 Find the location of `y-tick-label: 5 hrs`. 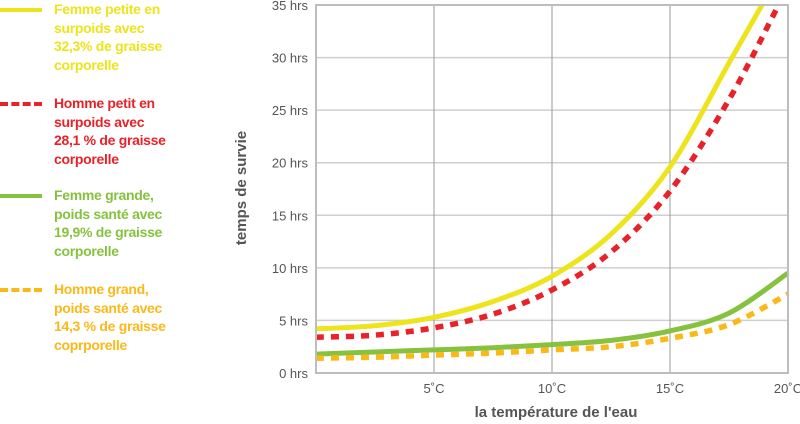

y-tick-label: 5 hrs is located at coordinates (293, 320).